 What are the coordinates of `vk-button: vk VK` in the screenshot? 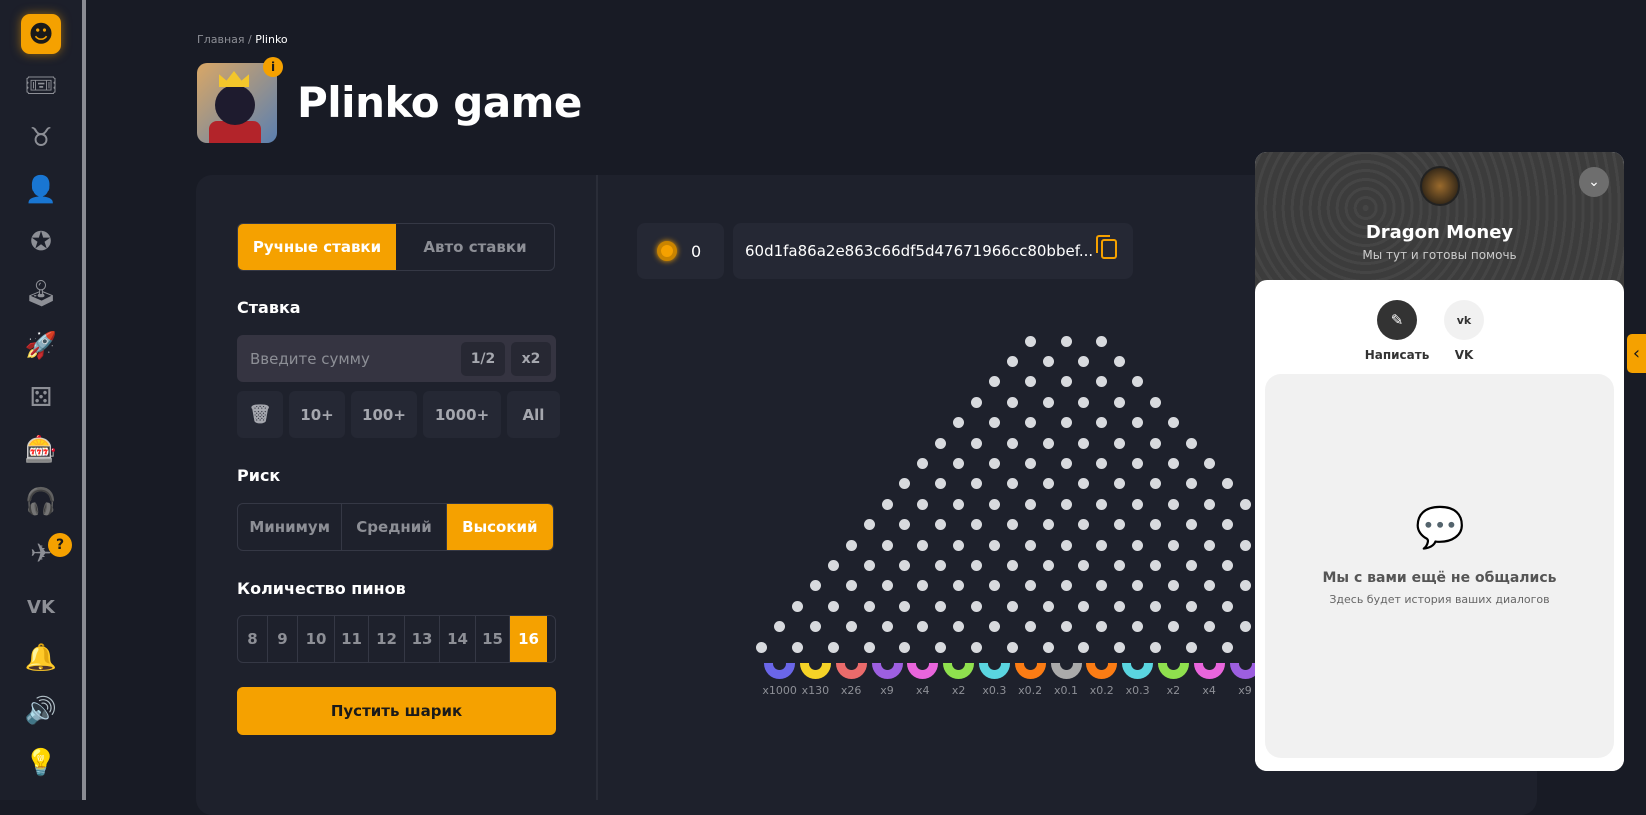 It's located at (1464, 331).